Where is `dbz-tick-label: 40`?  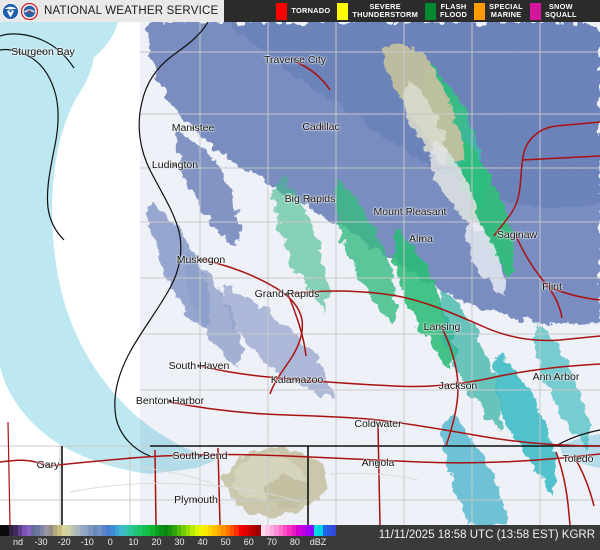
dbz-tick-label: 40 is located at coordinates (202, 542).